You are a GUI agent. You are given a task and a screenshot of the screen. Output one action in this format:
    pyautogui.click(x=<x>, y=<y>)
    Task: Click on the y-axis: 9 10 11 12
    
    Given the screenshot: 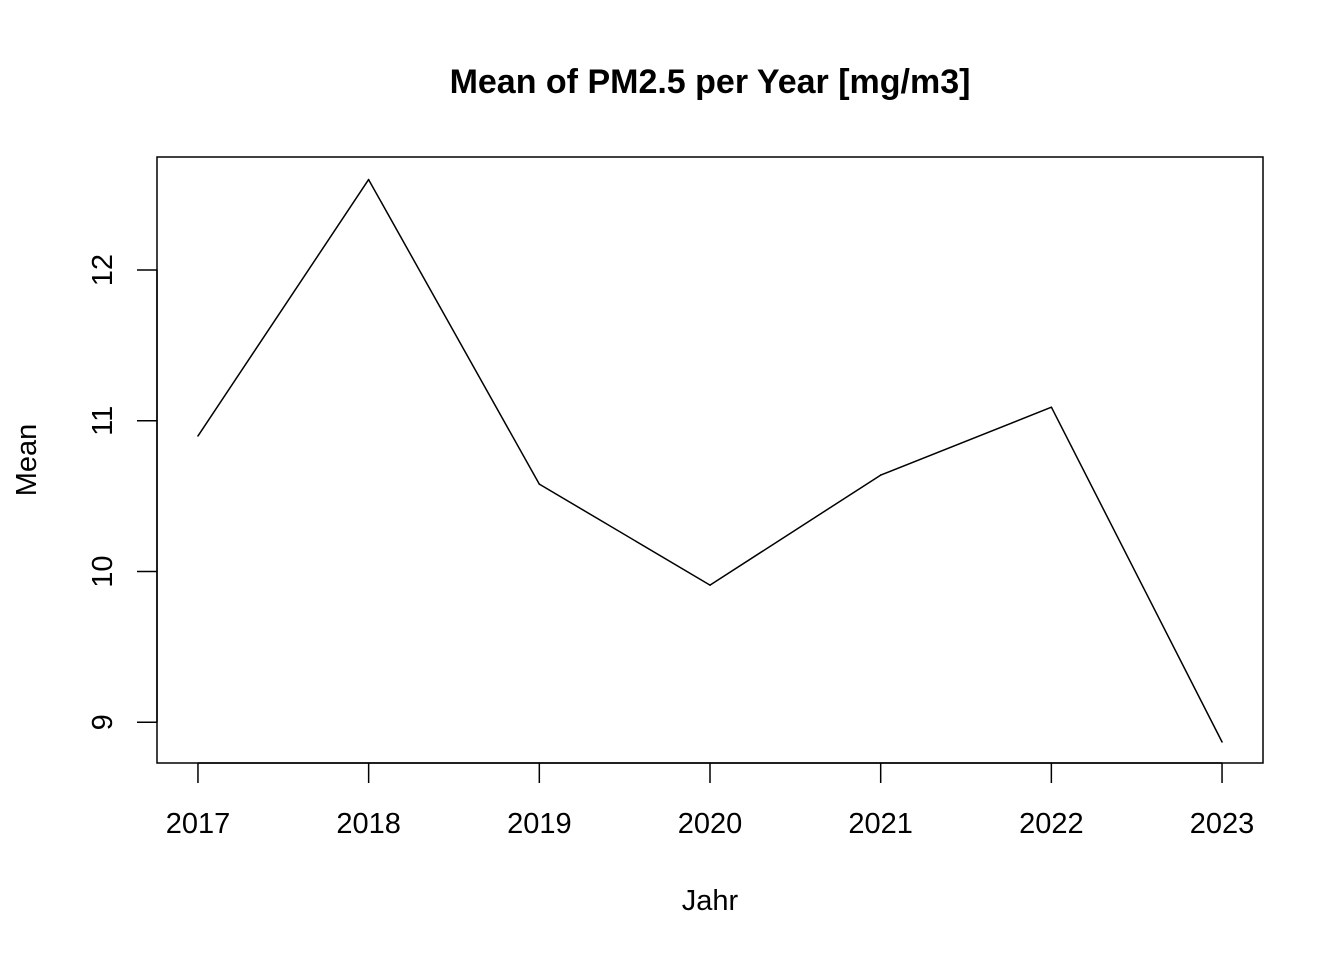 What is the action you would take?
    pyautogui.click(x=122, y=492)
    